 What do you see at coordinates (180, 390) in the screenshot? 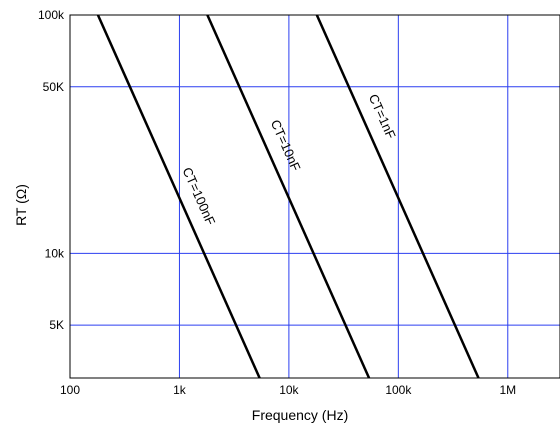
I see `x-tick-label: 1k` at bounding box center [180, 390].